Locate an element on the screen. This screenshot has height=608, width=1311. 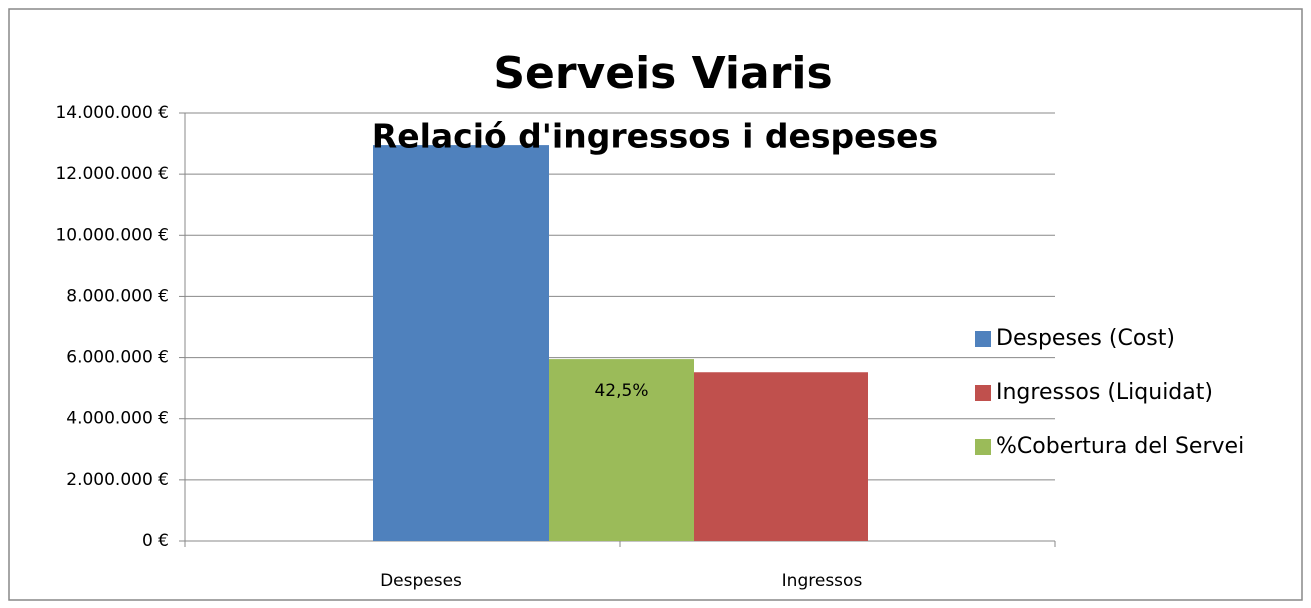
y-tick-label: 6.000.000 € is located at coordinates (117, 358).